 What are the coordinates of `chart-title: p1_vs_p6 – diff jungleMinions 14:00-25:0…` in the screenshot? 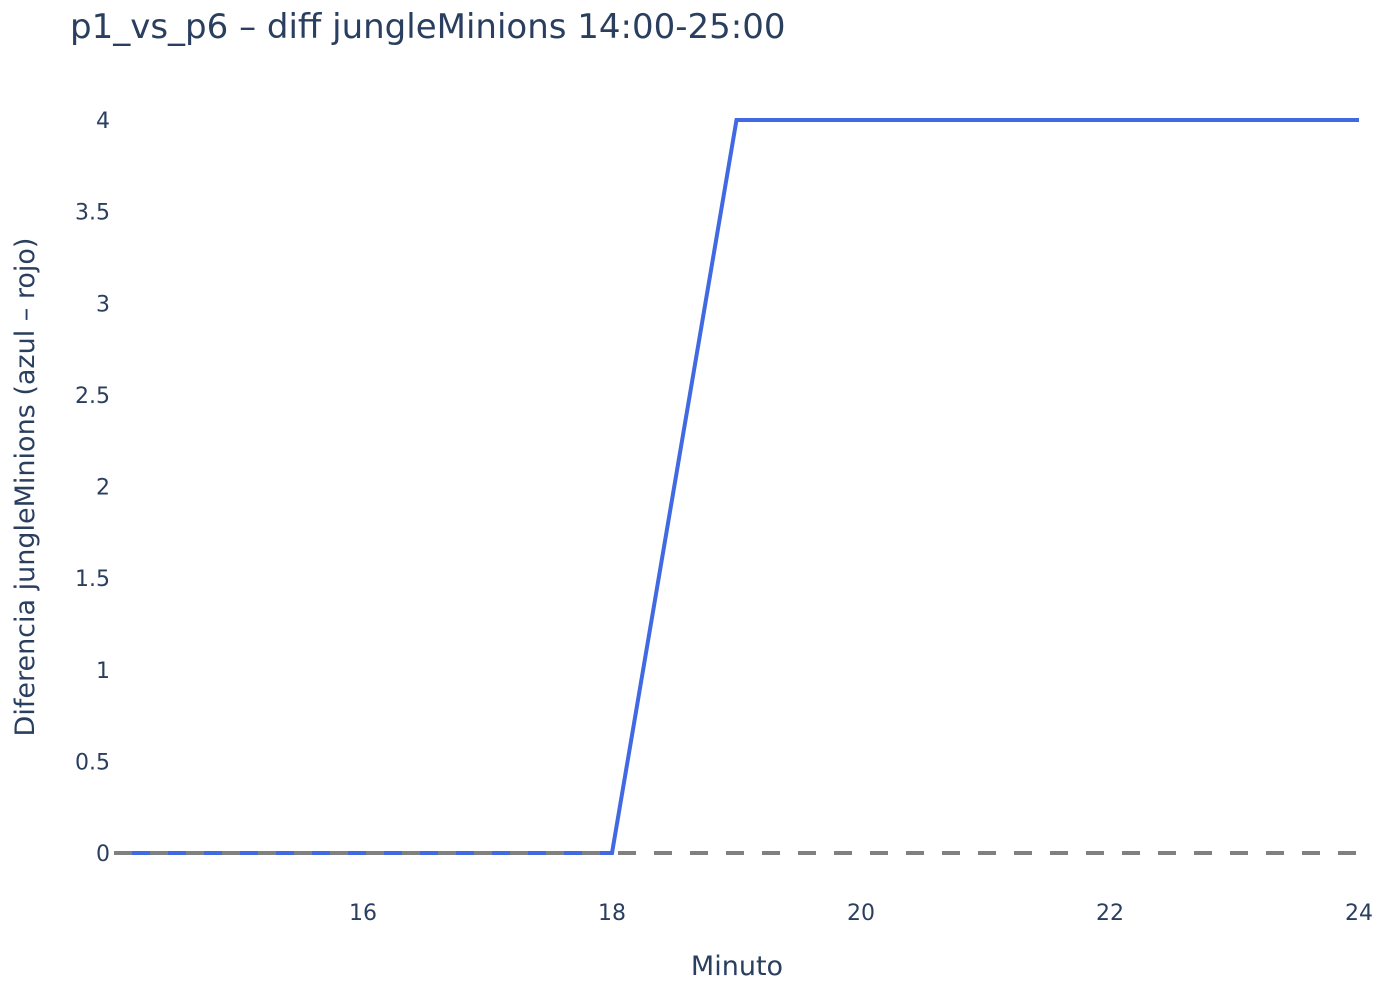 It's located at (428, 27).